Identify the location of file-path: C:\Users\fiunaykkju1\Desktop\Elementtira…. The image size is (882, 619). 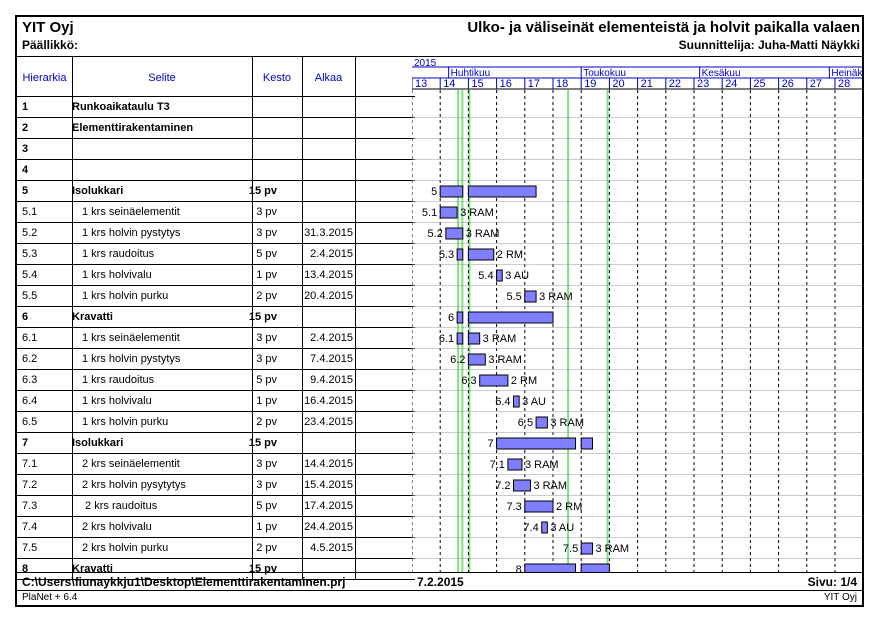
(184, 582).